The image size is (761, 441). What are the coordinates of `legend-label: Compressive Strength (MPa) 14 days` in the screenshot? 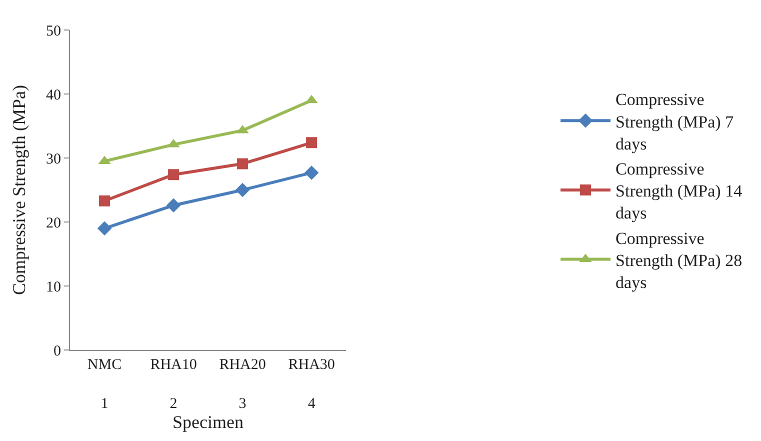 It's located at (679, 191).